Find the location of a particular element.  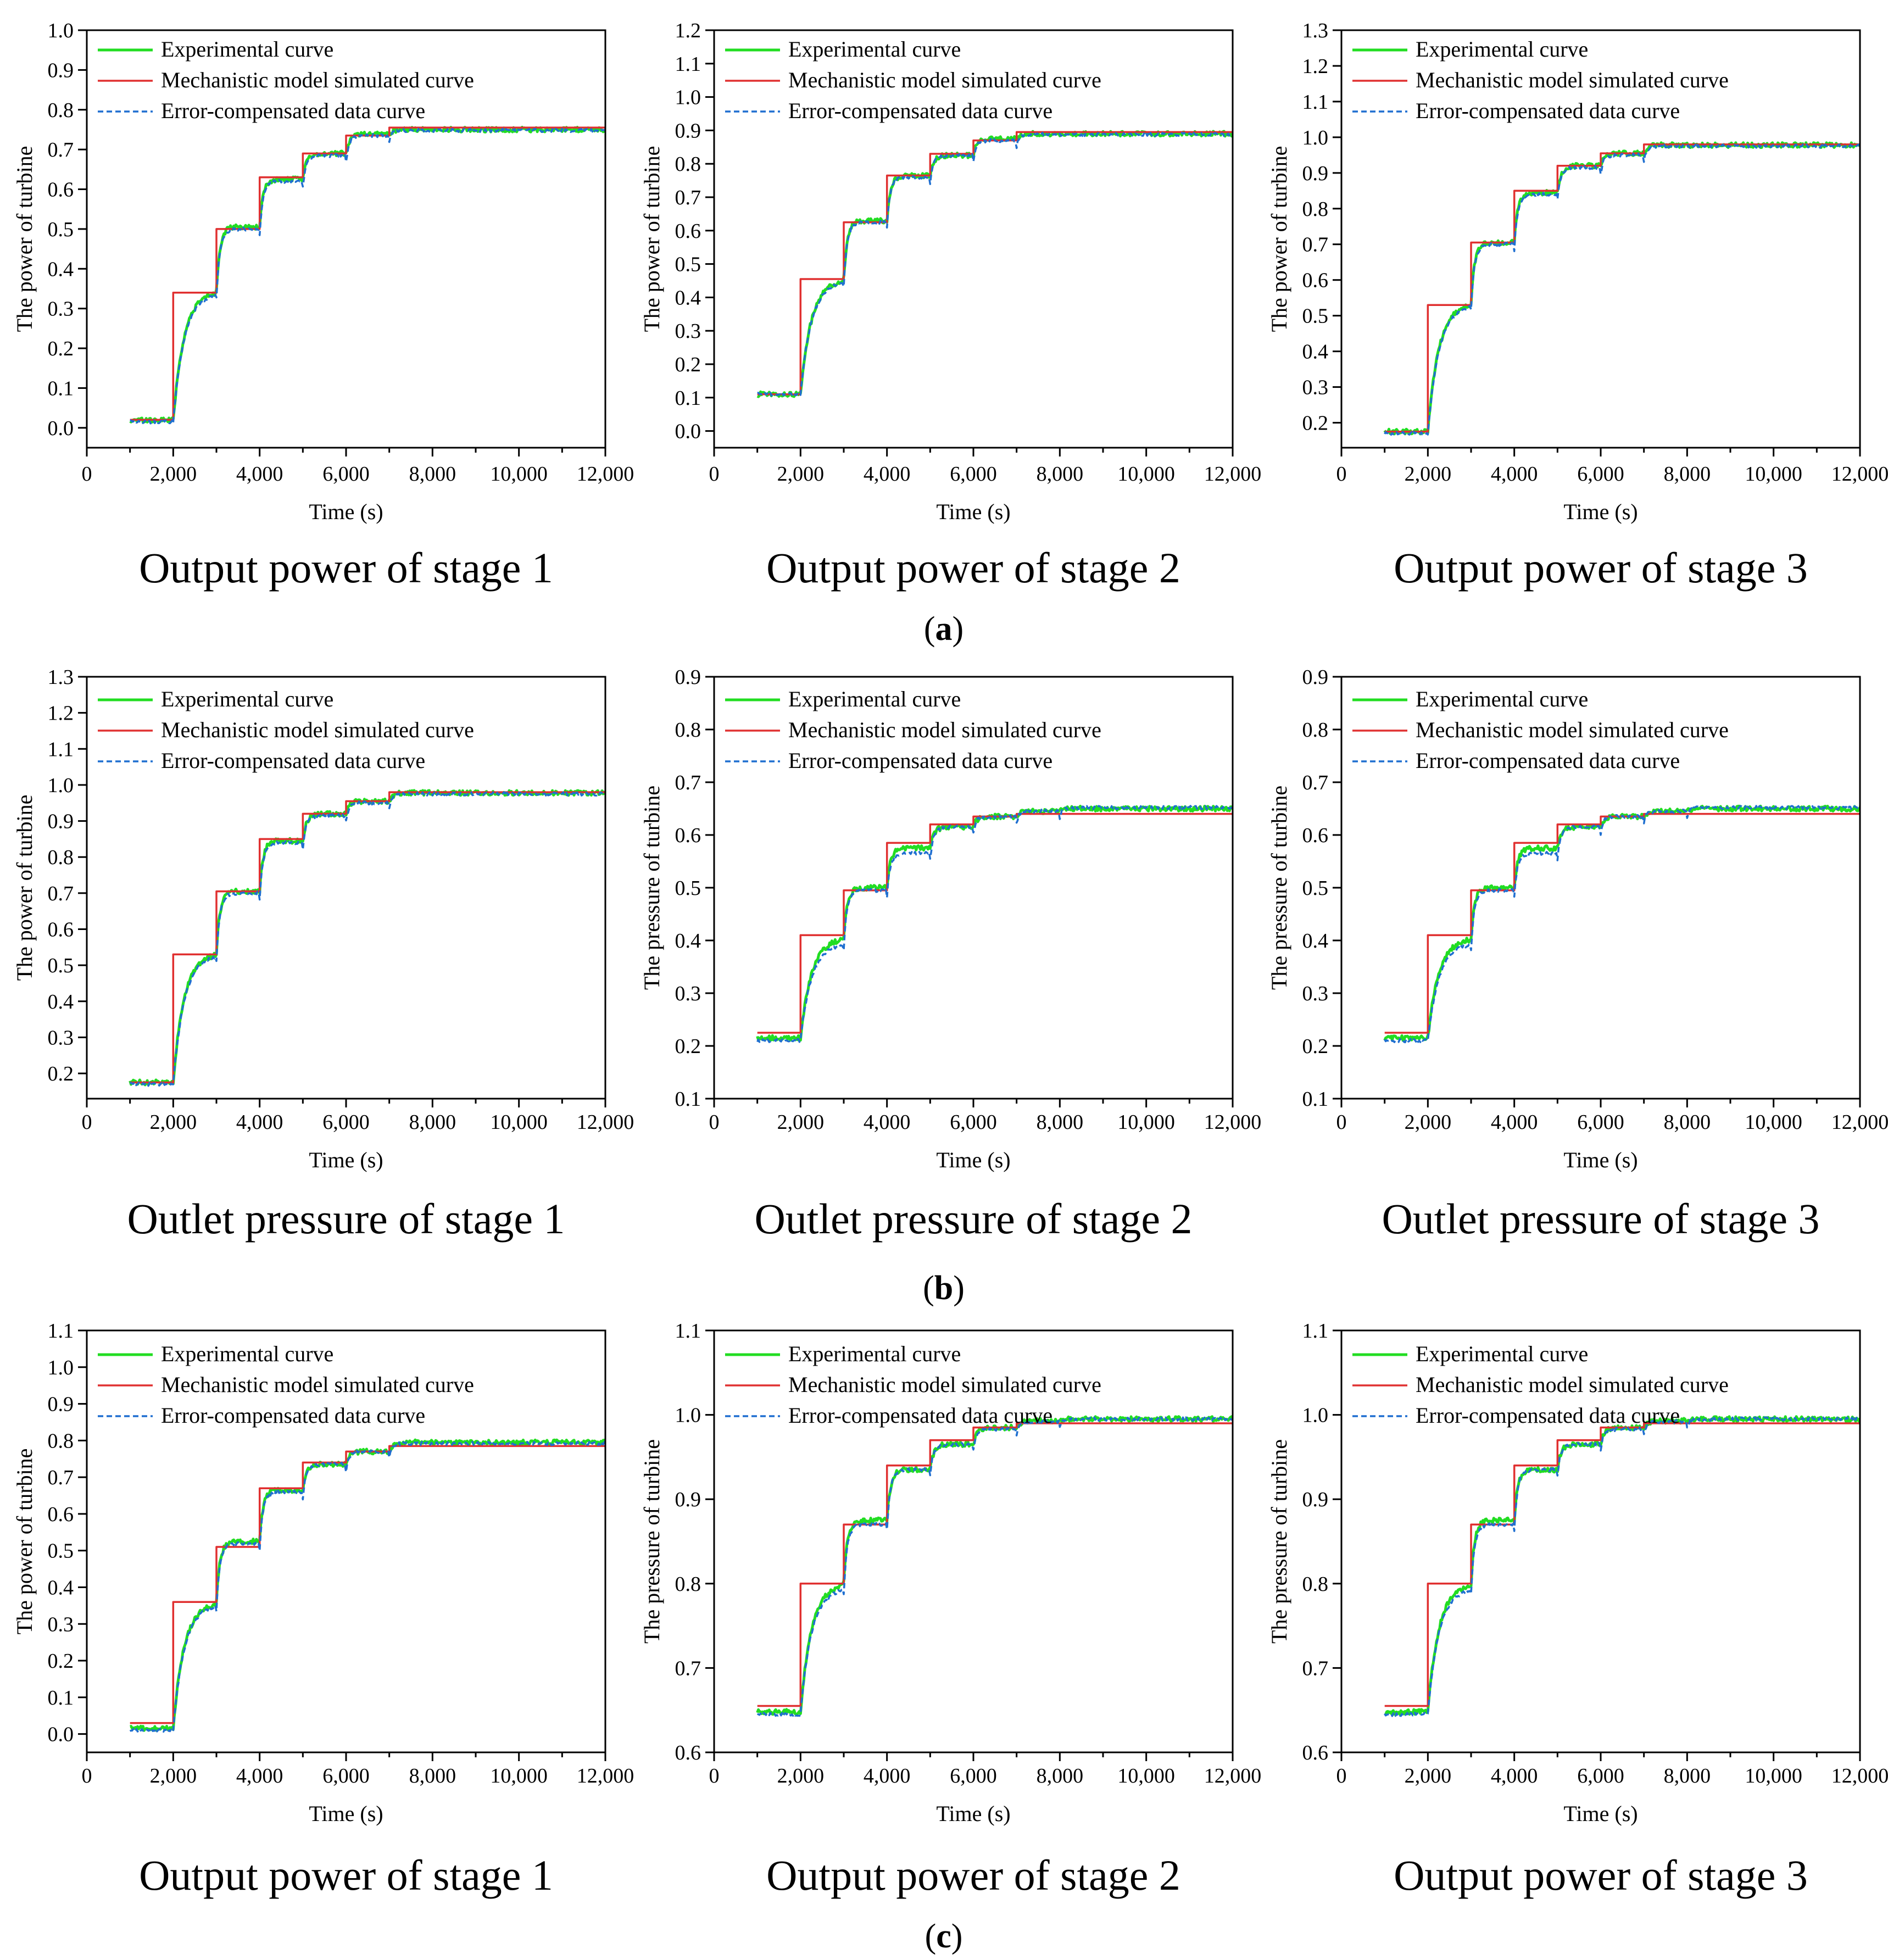

series-group is located at coordinates (367, 275).